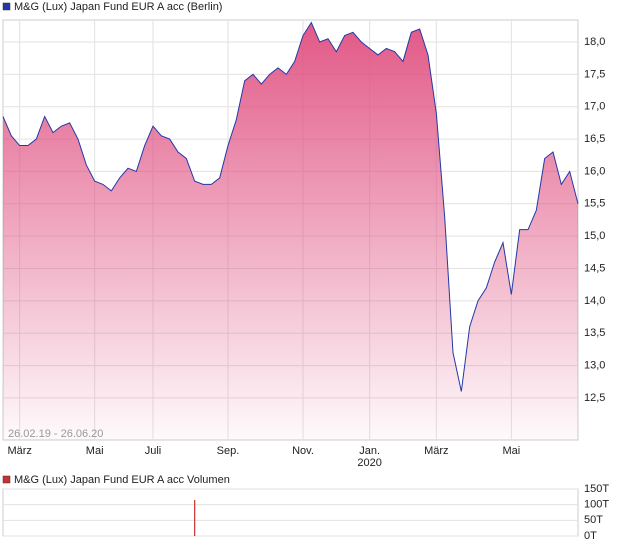 This screenshot has width=620, height=546. Describe the element at coordinates (594, 333) in the screenshot. I see `y-tick-label: 13,5` at that location.